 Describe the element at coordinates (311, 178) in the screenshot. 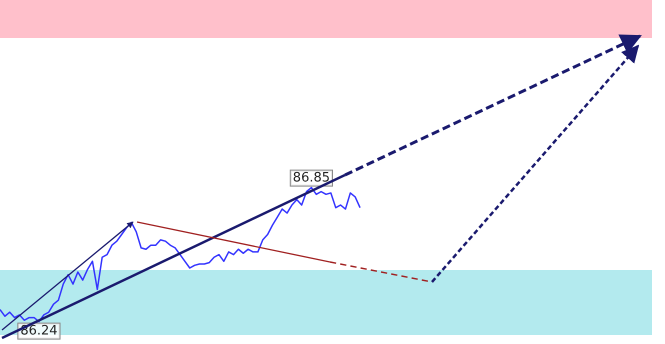

I see `text: 86.85` at that location.